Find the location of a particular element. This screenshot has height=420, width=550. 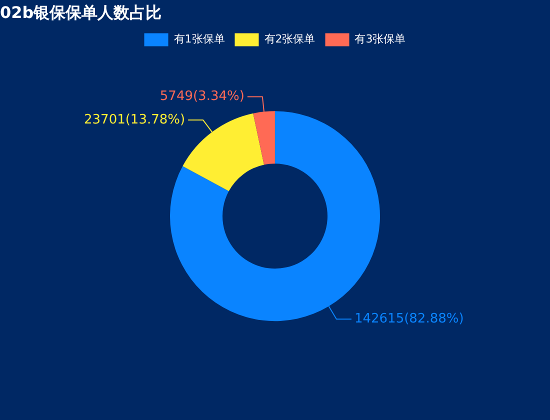

legend-label: 有2张保单 is located at coordinates (290, 39).